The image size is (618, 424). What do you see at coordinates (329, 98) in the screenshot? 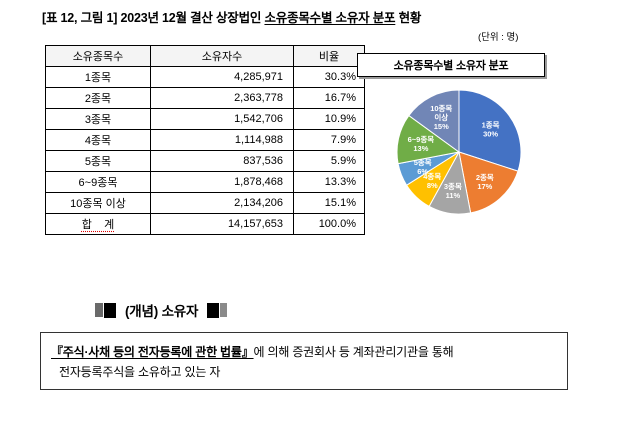
I see `table-cell: 16.7%` at bounding box center [329, 98].